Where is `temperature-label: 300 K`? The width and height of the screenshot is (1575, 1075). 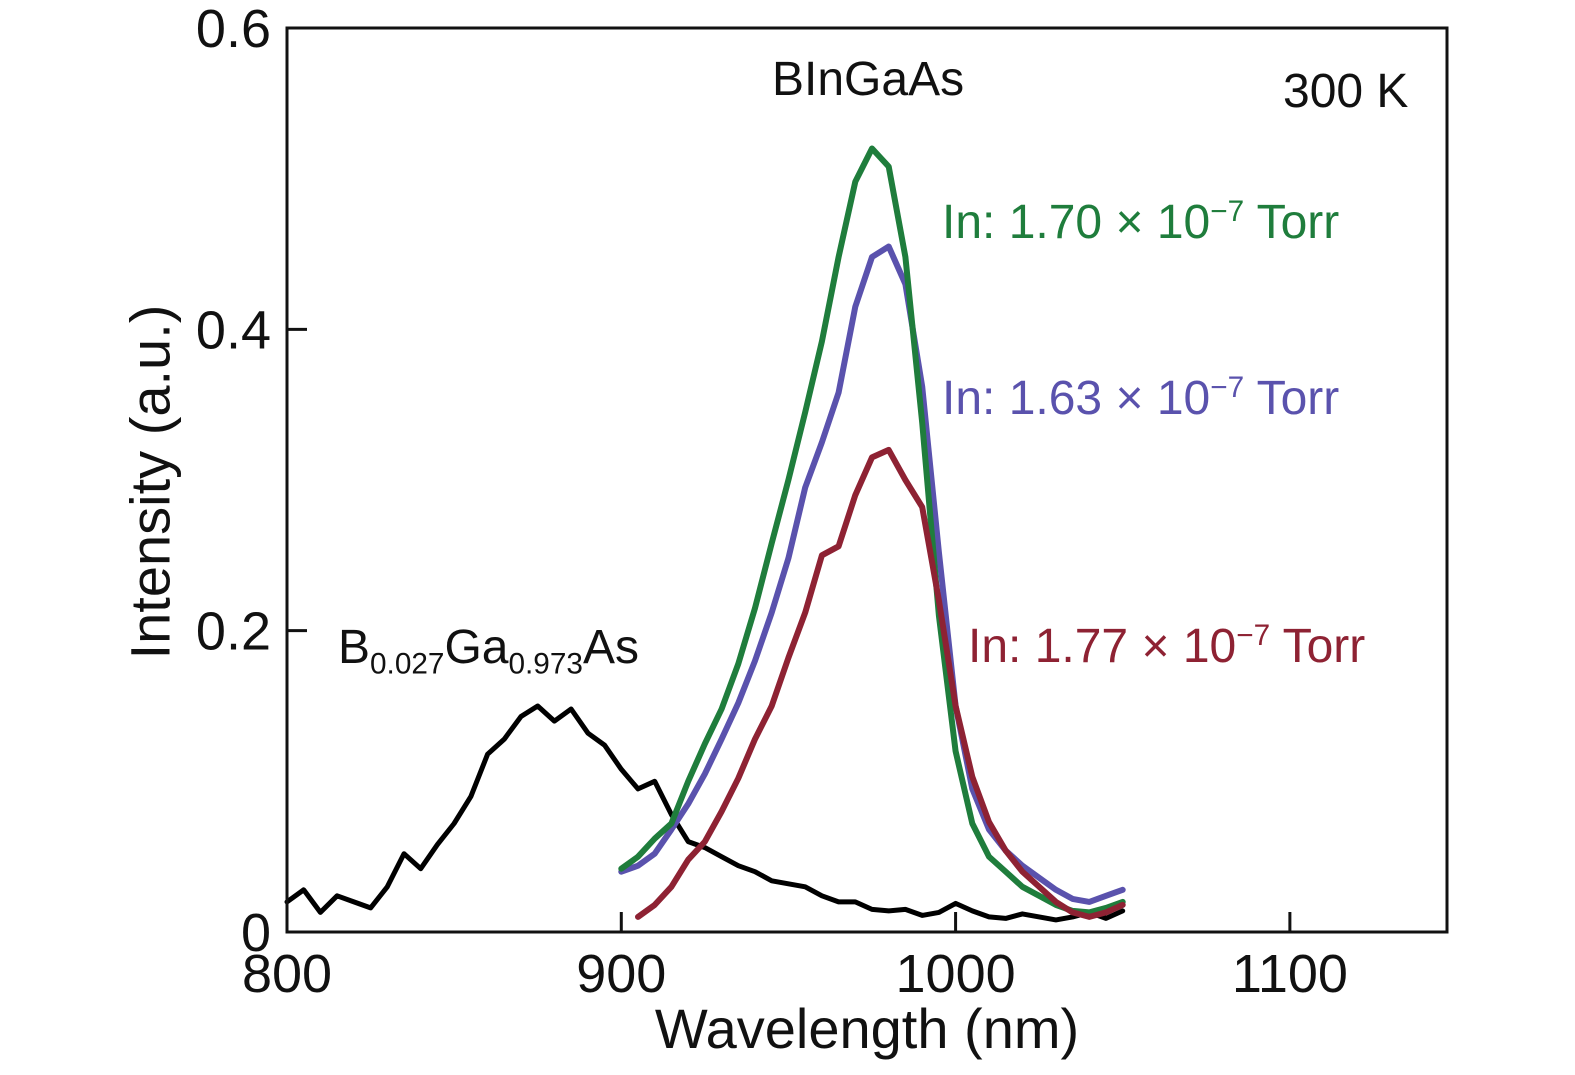 temperature-label: 300 K is located at coordinates (1346, 91).